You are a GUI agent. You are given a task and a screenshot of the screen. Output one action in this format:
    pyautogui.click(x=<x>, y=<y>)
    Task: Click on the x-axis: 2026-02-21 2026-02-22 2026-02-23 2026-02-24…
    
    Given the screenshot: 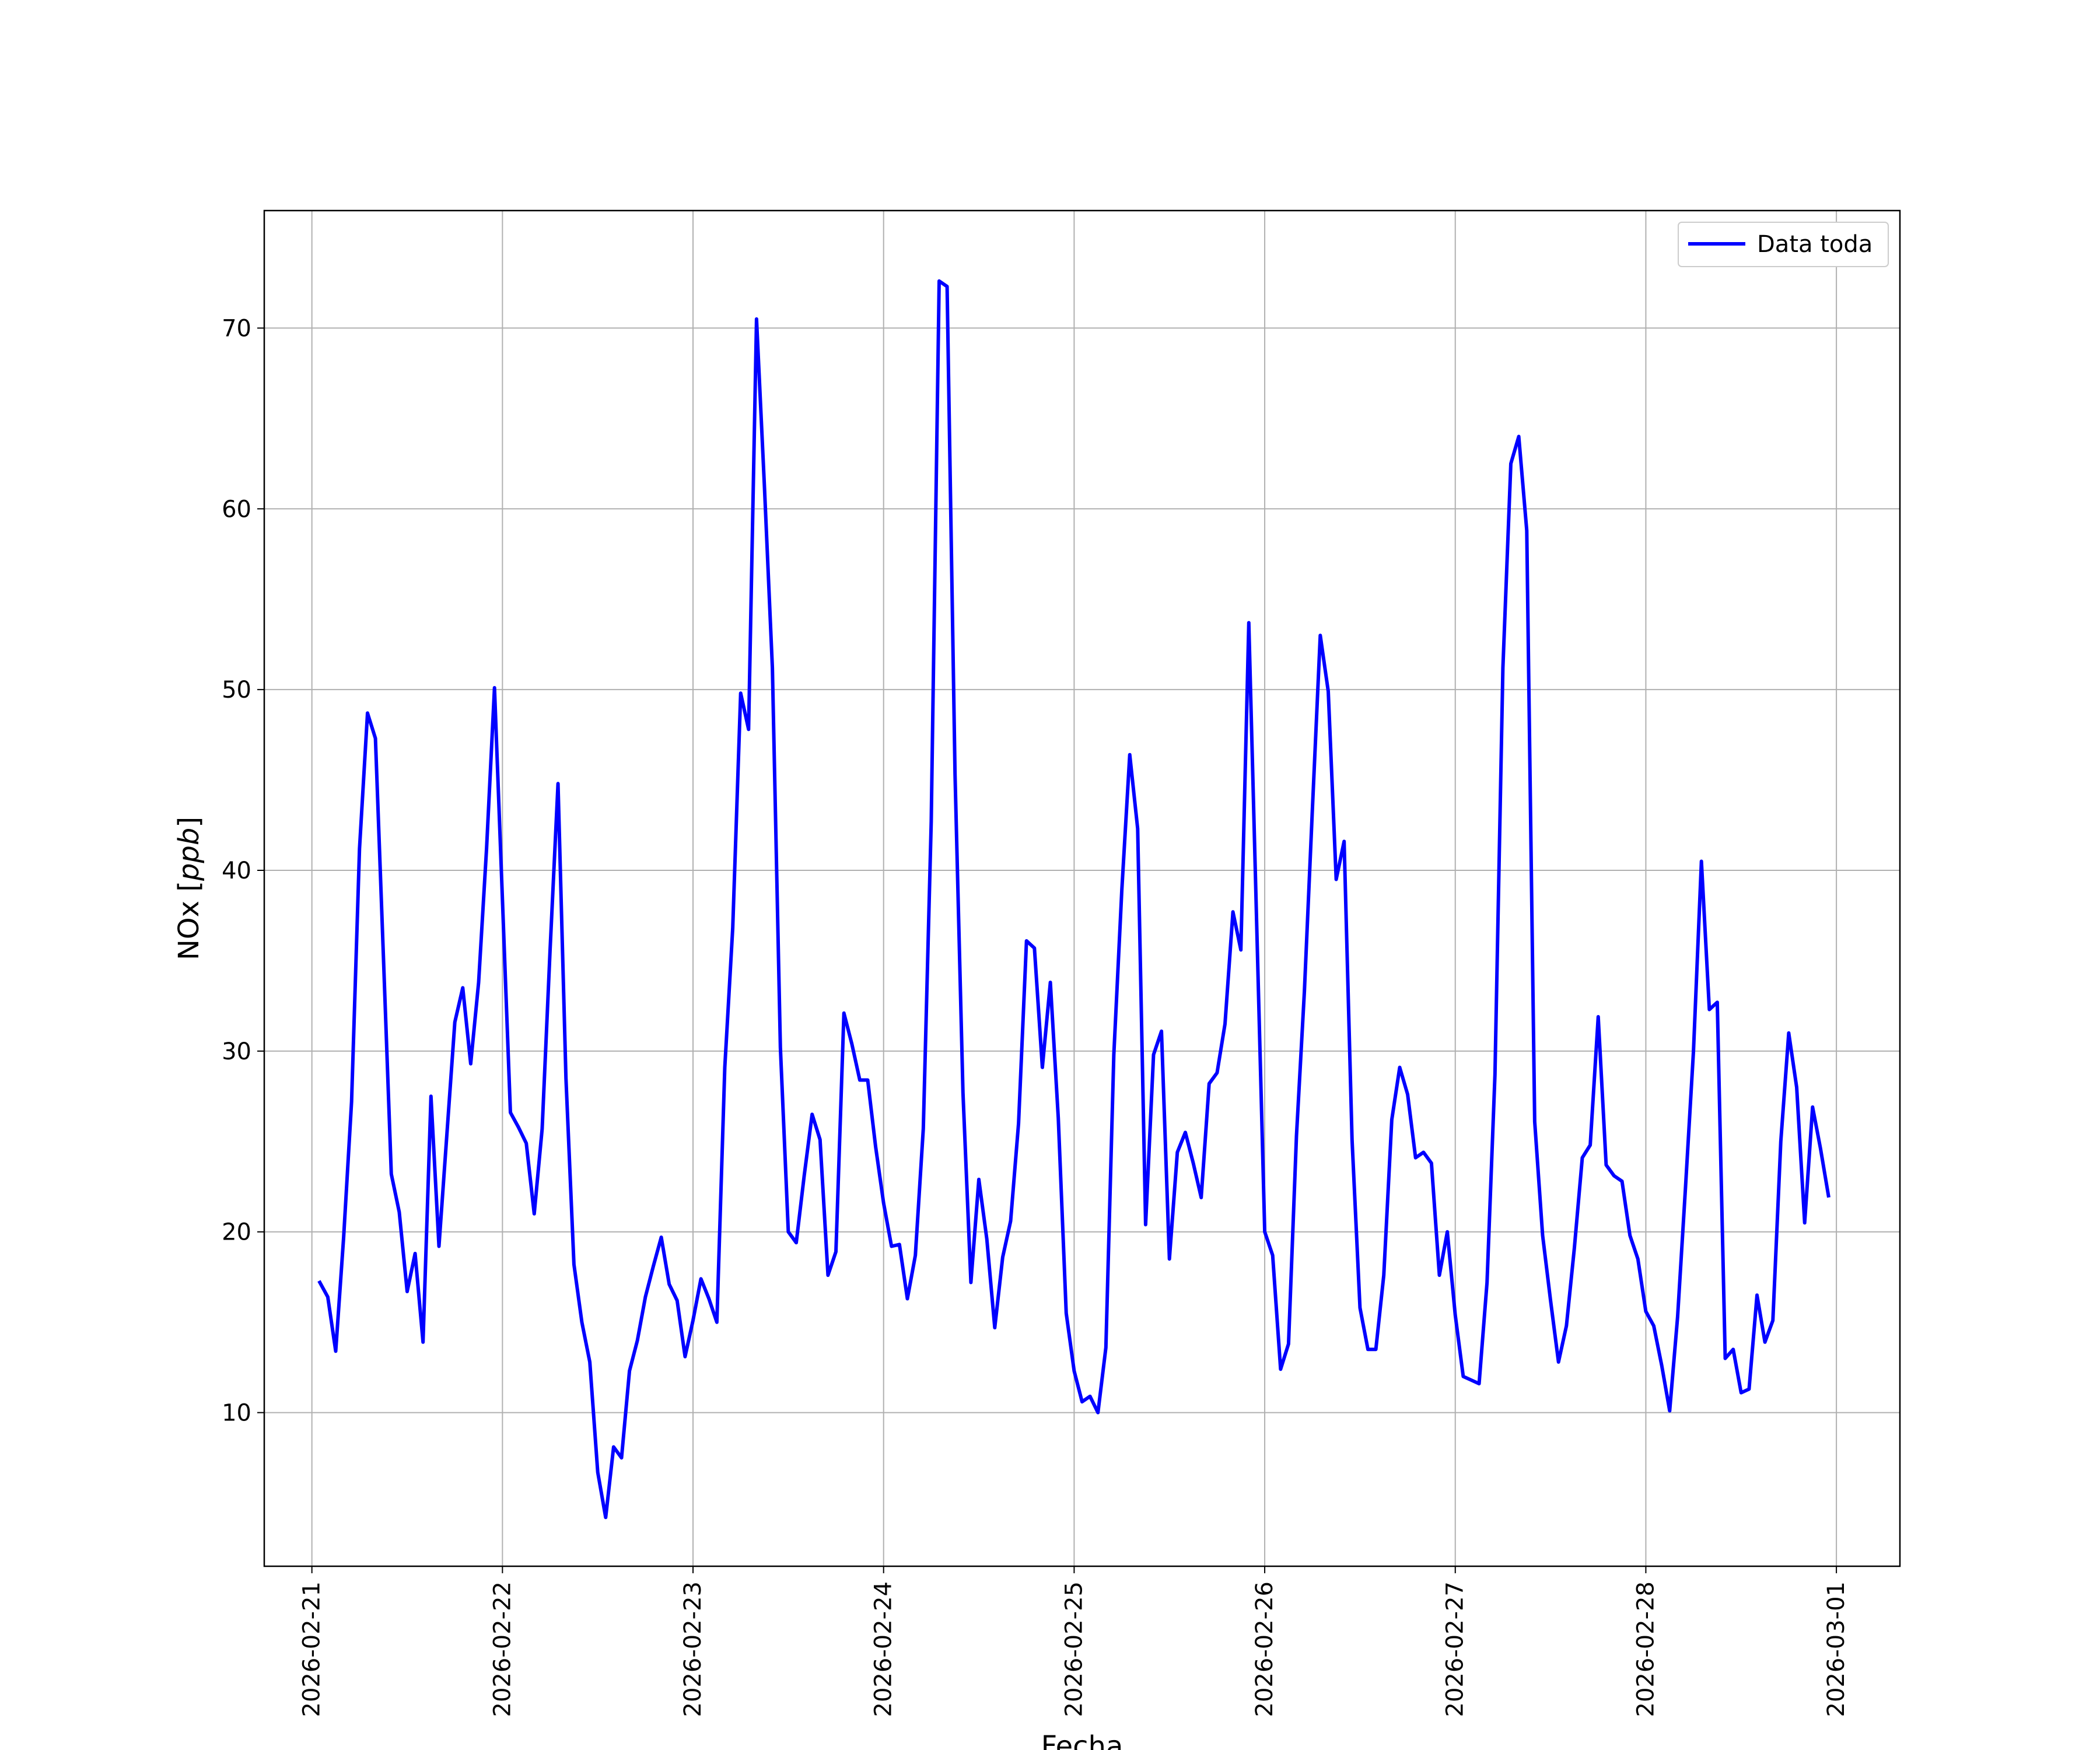 What is the action you would take?
    pyautogui.click(x=1074, y=1641)
    